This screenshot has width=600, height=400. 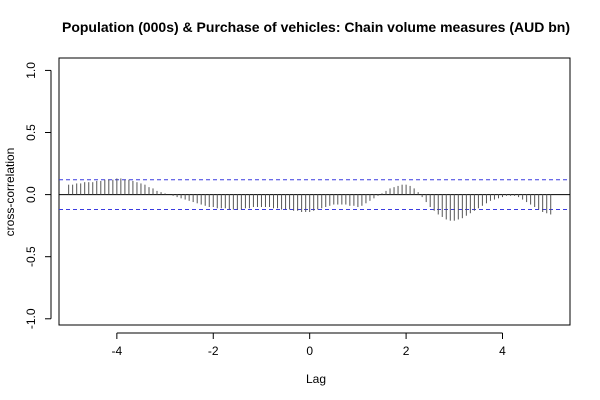 What do you see at coordinates (117, 351) in the screenshot?
I see `x-tick-label: -4` at bounding box center [117, 351].